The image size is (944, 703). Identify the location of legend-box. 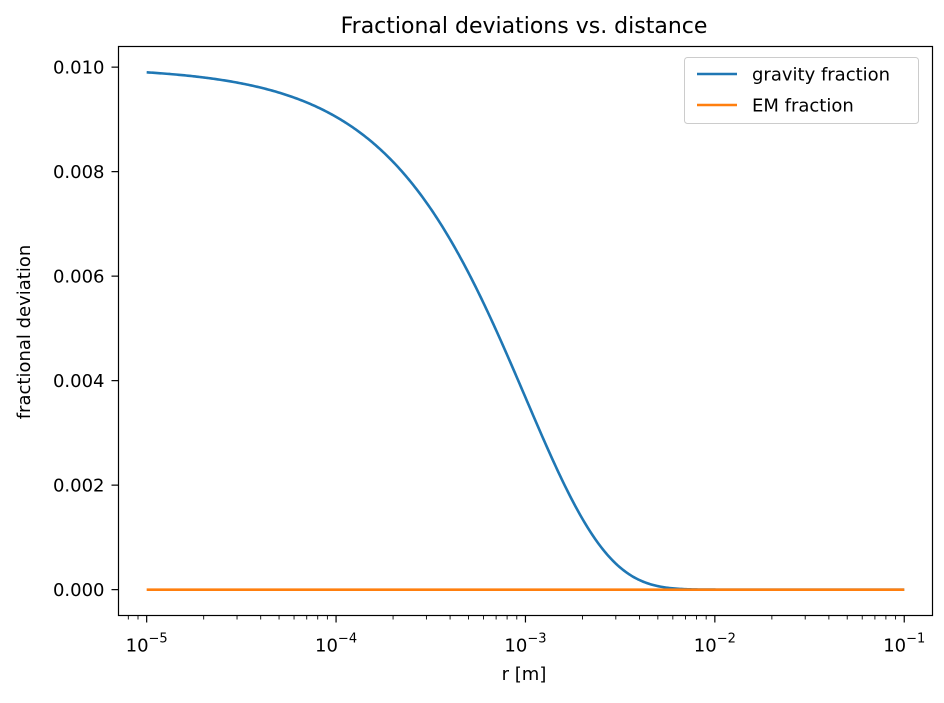
(801, 90).